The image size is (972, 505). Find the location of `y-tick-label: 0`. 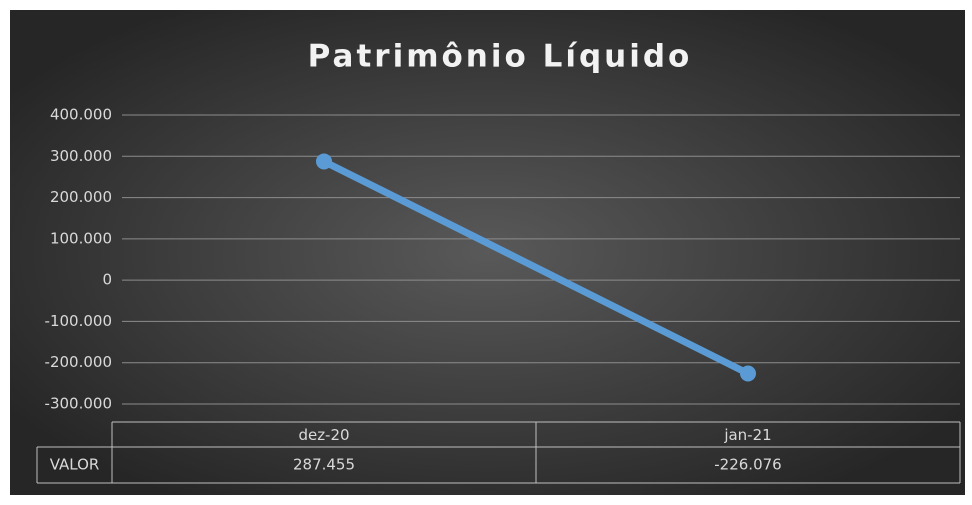

y-tick-label: 0 is located at coordinates (107, 280).